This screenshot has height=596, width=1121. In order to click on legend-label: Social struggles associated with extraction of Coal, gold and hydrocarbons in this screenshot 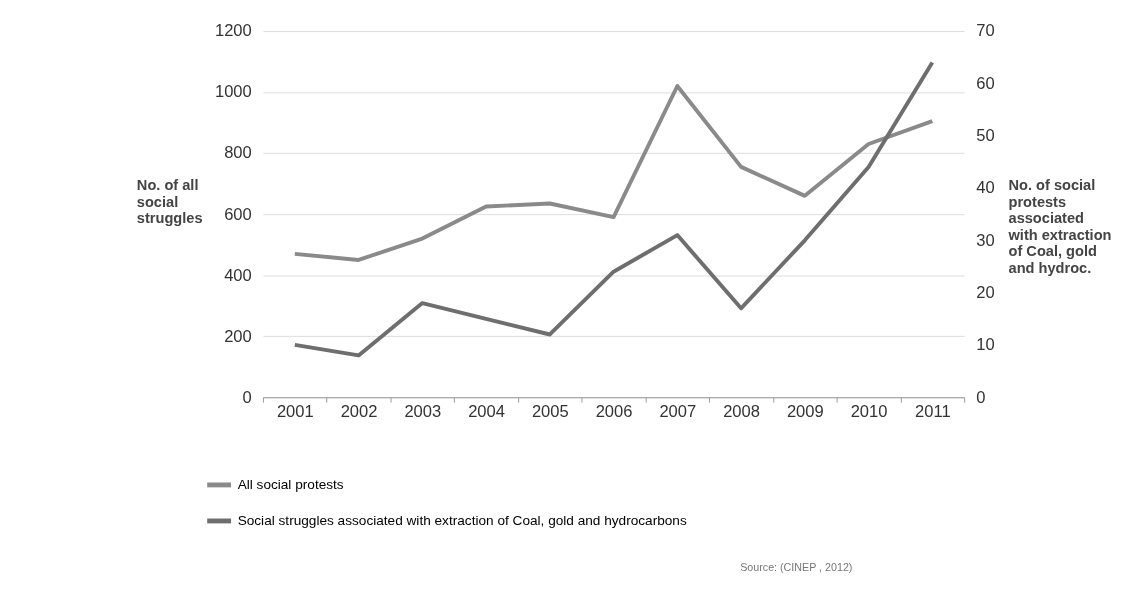, I will do `click(462, 520)`.